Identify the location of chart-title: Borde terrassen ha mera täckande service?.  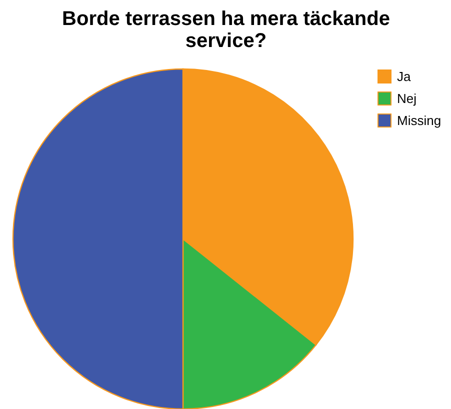
(226, 30).